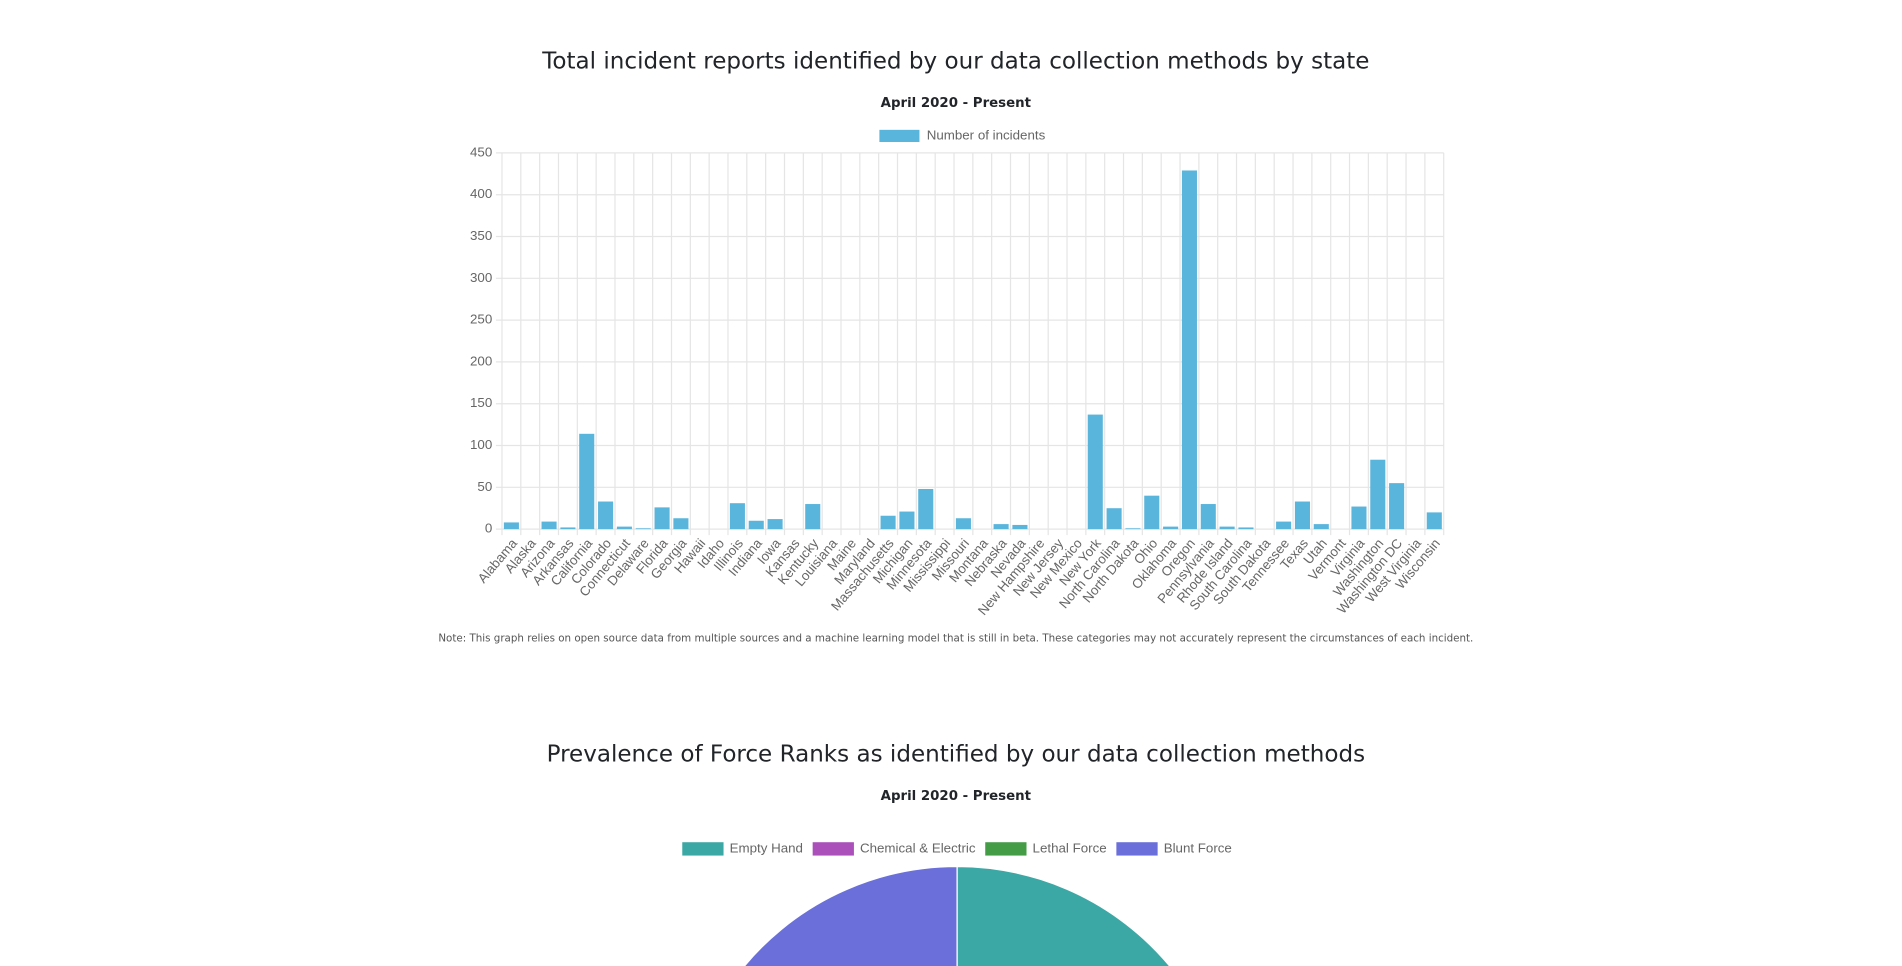  What do you see at coordinates (488, 528) in the screenshot?
I see `y-tick-label: 0` at bounding box center [488, 528].